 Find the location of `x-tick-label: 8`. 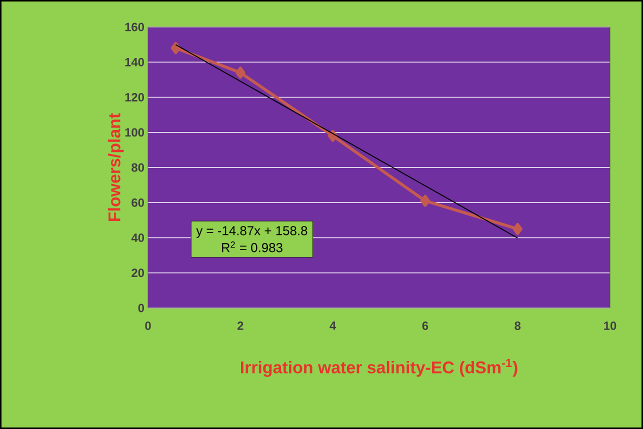

x-tick-label: 8 is located at coordinates (517, 326).